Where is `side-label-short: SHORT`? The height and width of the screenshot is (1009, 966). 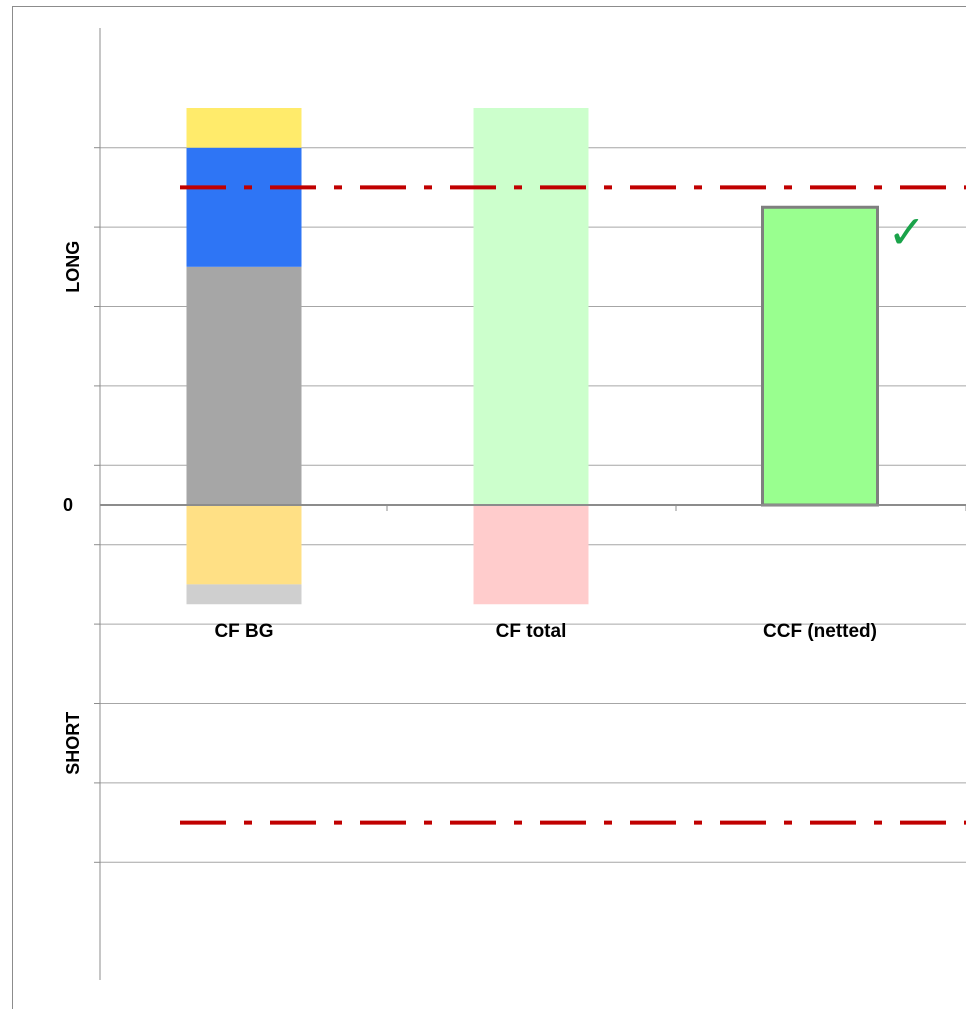 side-label-short: SHORT is located at coordinates (73, 743).